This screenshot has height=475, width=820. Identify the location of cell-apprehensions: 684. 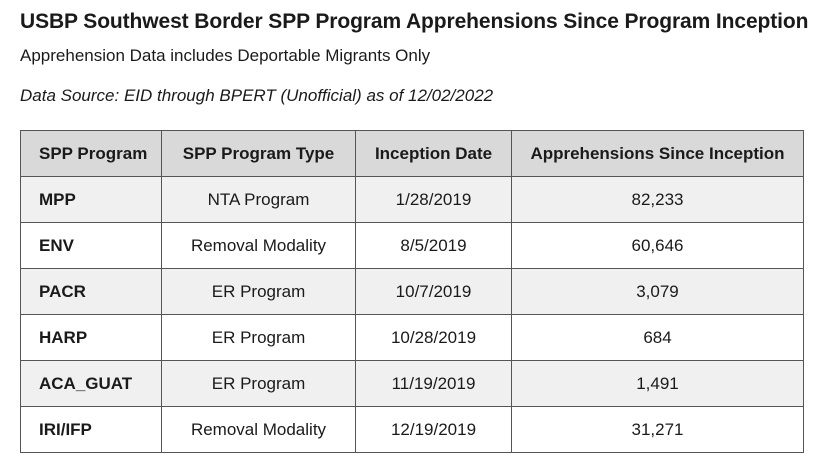
(657, 337).